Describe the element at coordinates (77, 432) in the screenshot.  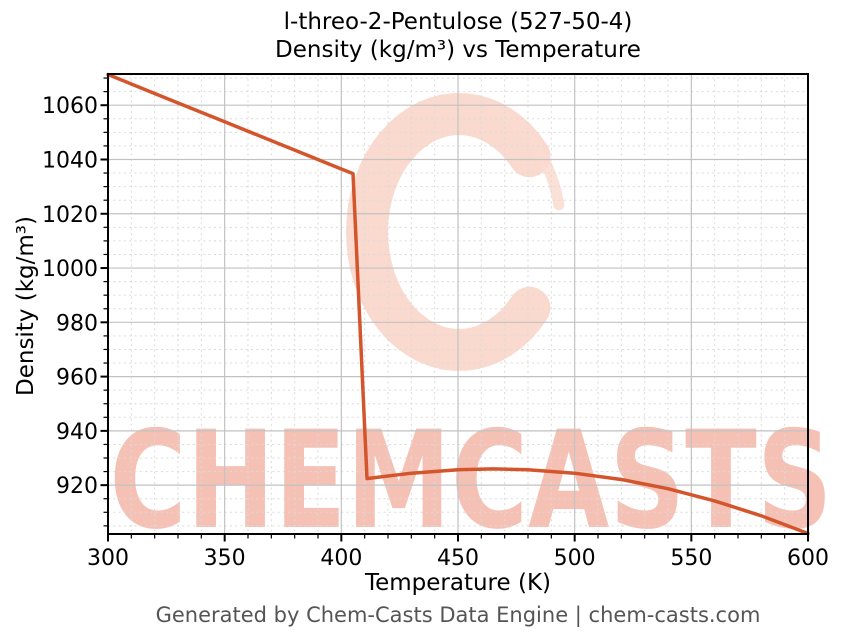
I see `y-tick-label: 940` at that location.